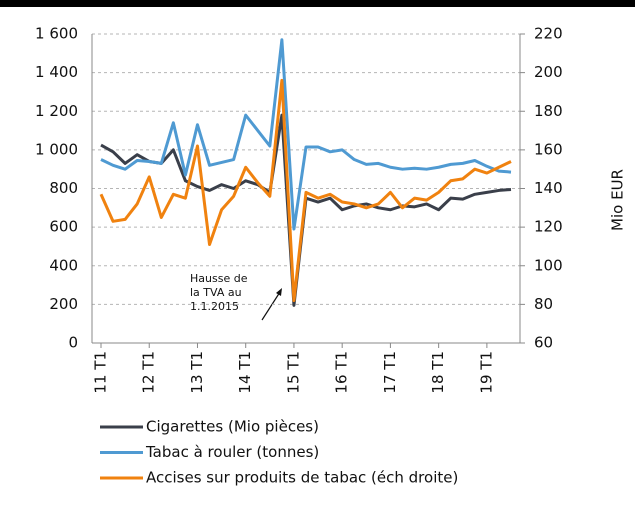 Image resolution: width=635 pixels, height=506 pixels. Describe the element at coordinates (56, 72) in the screenshot. I see `y-tick-label: 1 400` at that location.